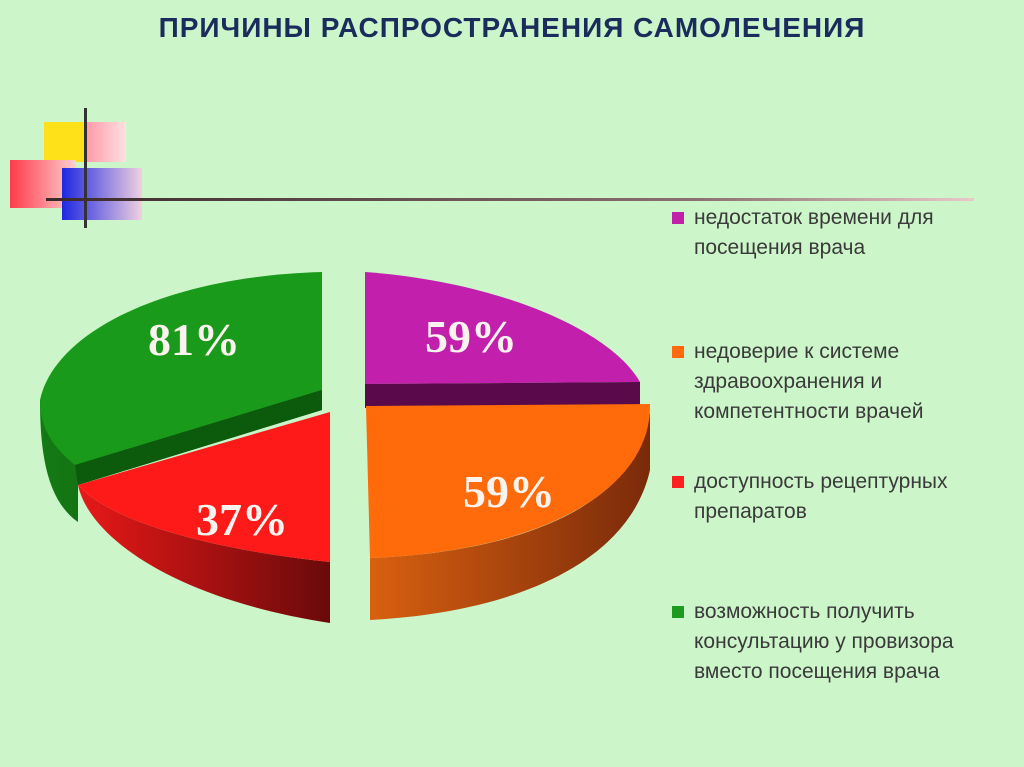  I want to click on deco-horizontal-line, so click(510, 199).